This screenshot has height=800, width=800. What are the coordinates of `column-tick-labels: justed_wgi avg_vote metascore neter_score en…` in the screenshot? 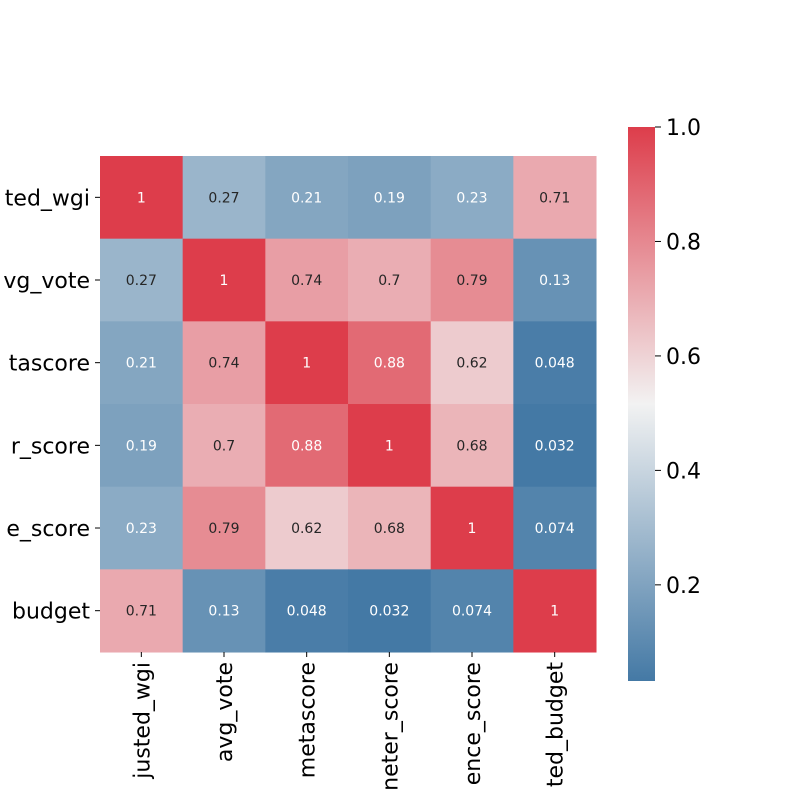 It's located at (349, 721).